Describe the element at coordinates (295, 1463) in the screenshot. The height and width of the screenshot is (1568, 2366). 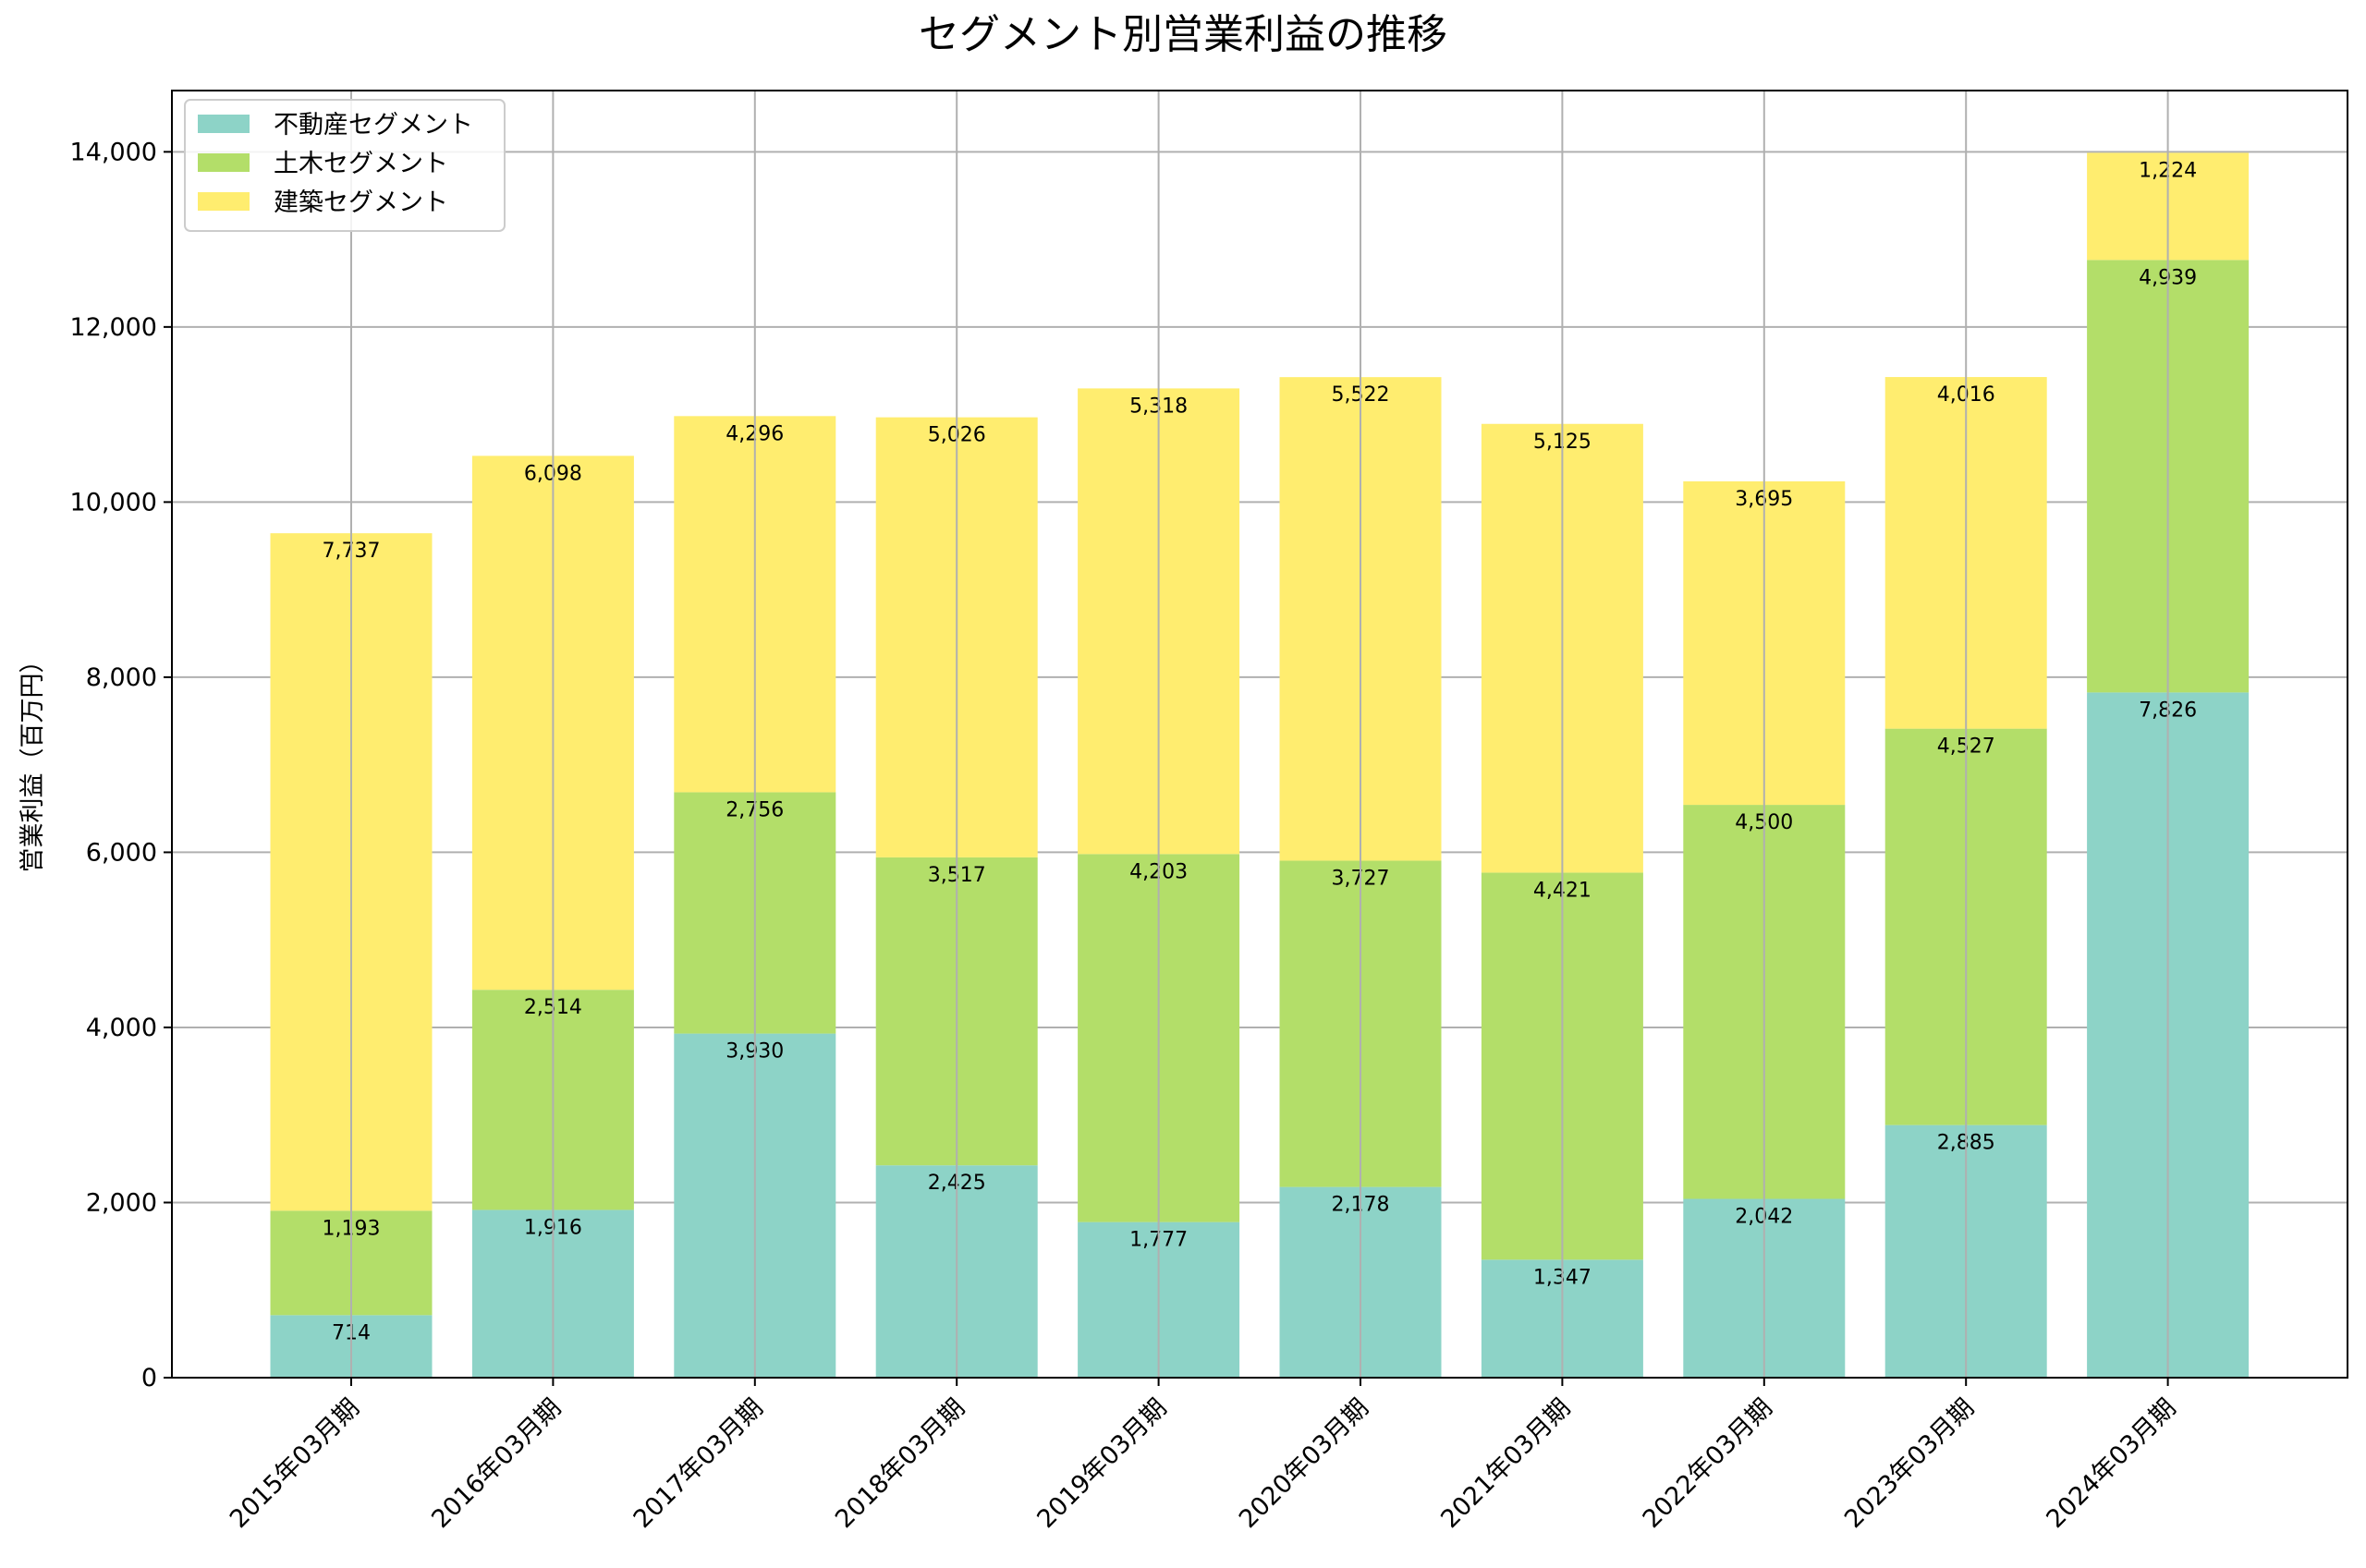
I see `x-tick-label: 2015年03月期` at that location.